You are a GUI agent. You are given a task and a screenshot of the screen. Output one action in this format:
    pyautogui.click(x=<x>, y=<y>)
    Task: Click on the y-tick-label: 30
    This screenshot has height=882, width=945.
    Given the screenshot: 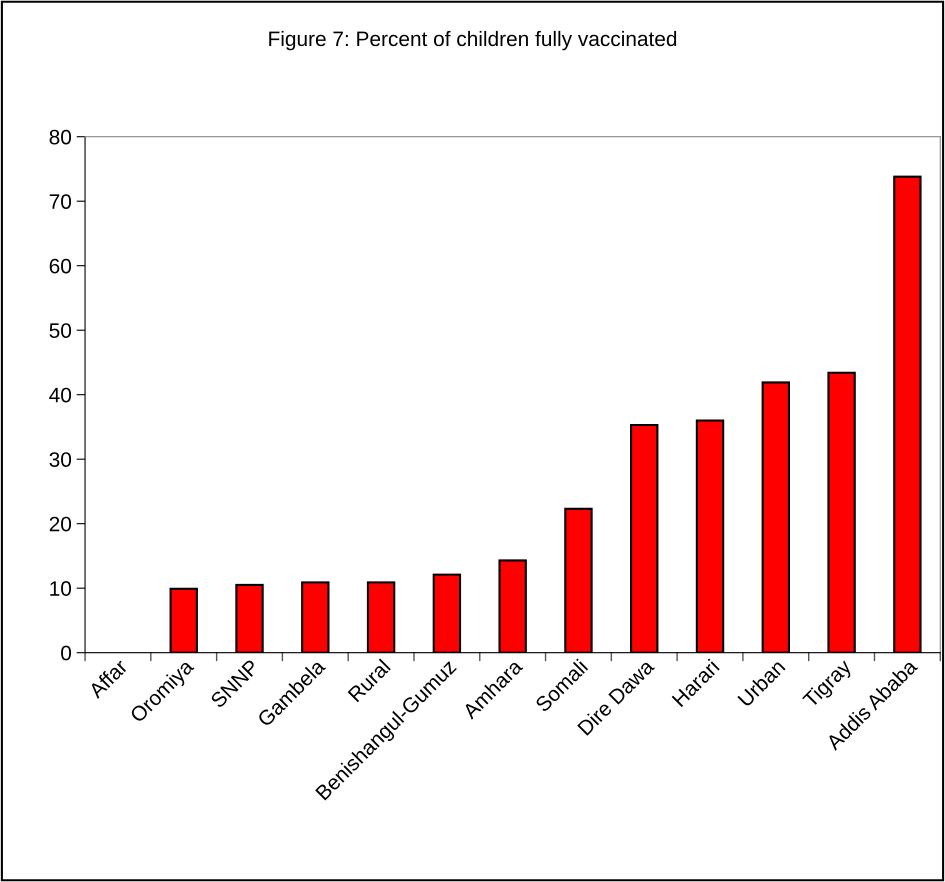 What is the action you would take?
    pyautogui.click(x=60, y=459)
    